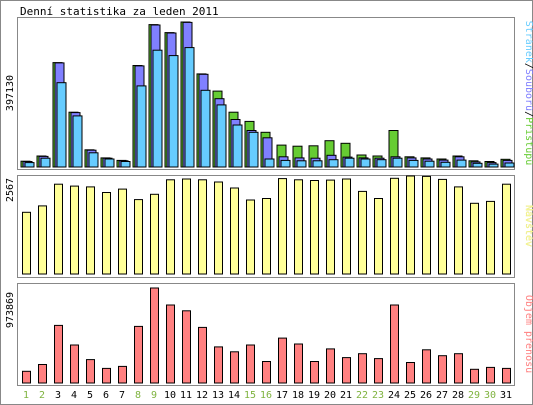  What do you see at coordinates (253, 149) in the screenshot?
I see `bar-stránek-day-15` at bounding box center [253, 149].